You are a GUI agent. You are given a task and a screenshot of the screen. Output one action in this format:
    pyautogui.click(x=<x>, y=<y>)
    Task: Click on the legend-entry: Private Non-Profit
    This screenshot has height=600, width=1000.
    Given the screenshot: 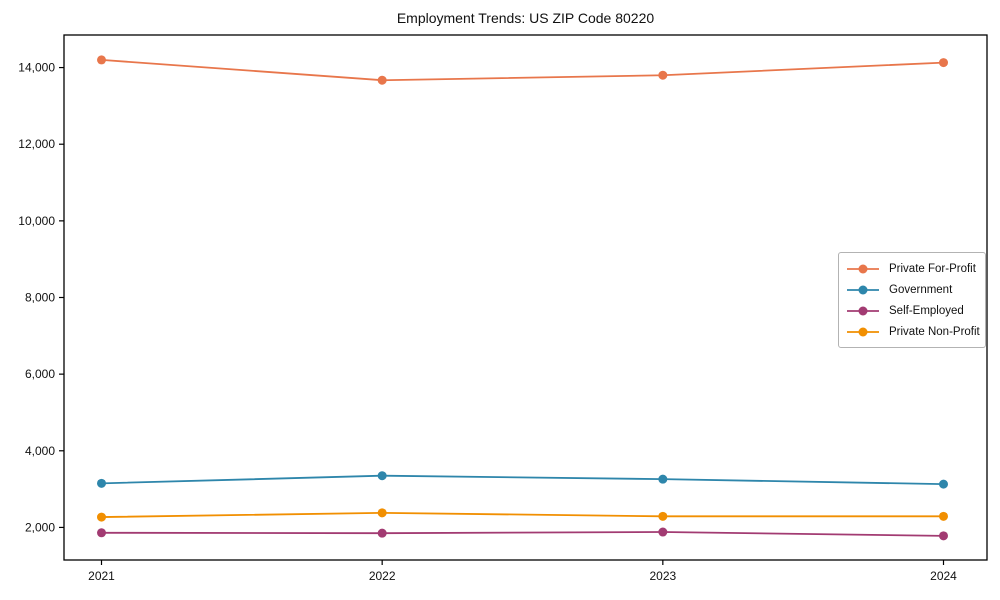 What is the action you would take?
    pyautogui.click(x=913, y=331)
    